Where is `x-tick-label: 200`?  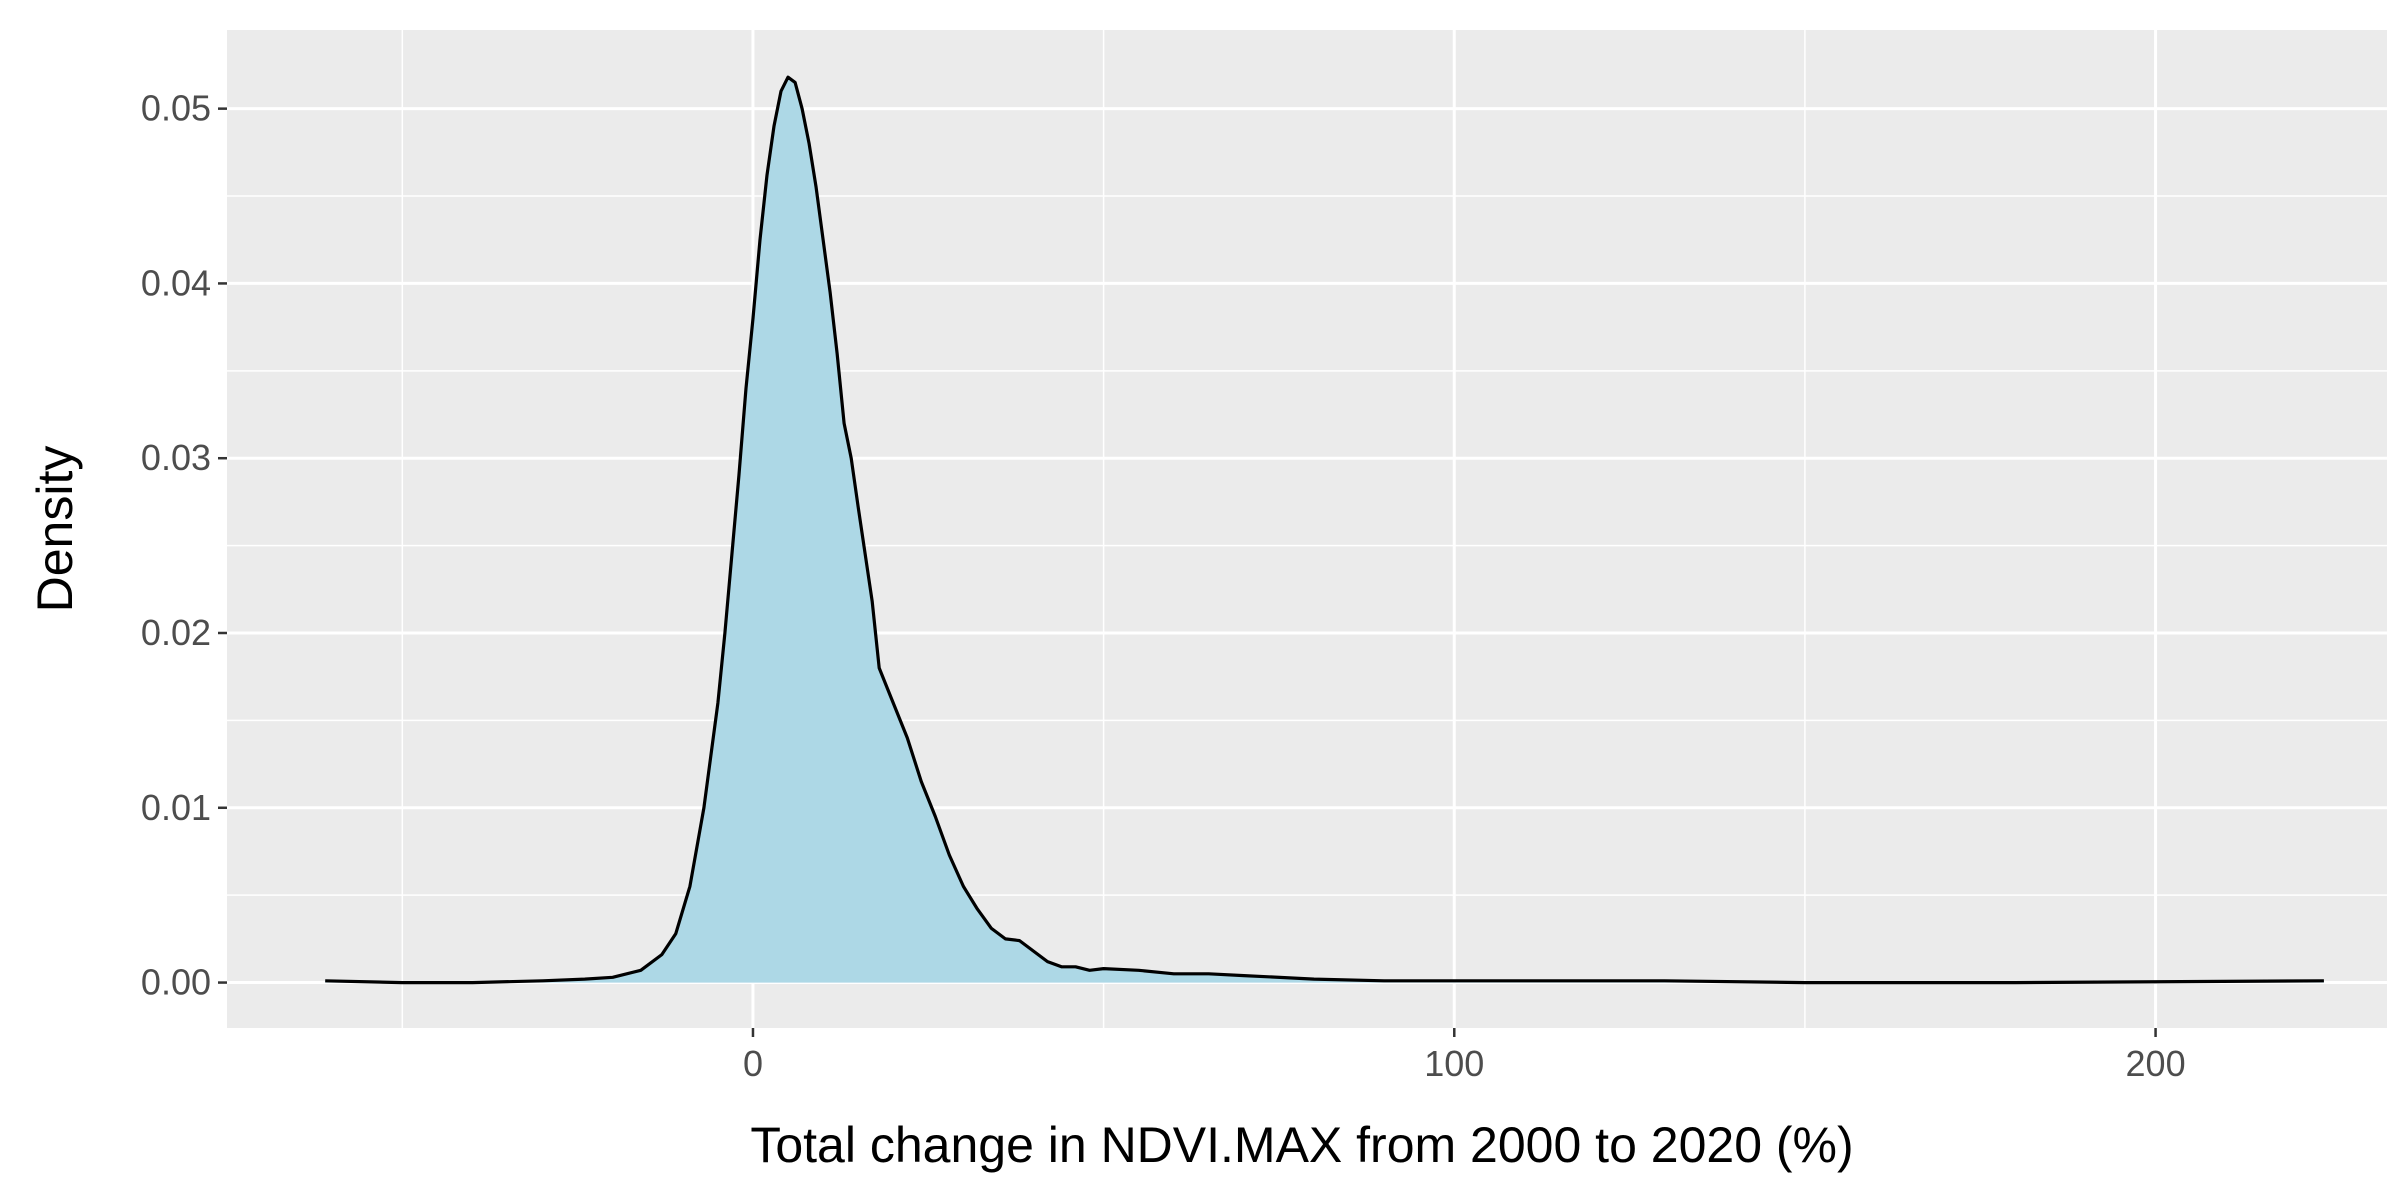 x-tick-label: 200 is located at coordinates (2156, 1063).